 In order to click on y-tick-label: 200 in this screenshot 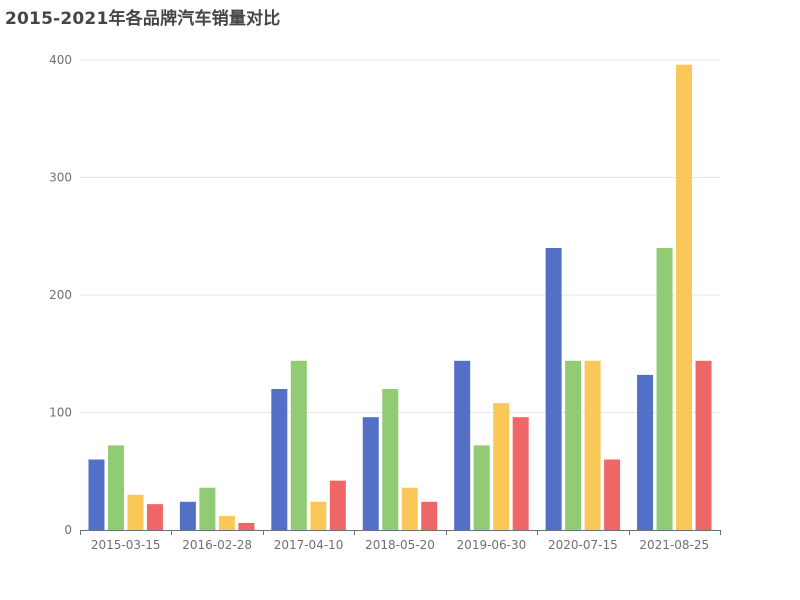, I will do `click(60, 295)`.